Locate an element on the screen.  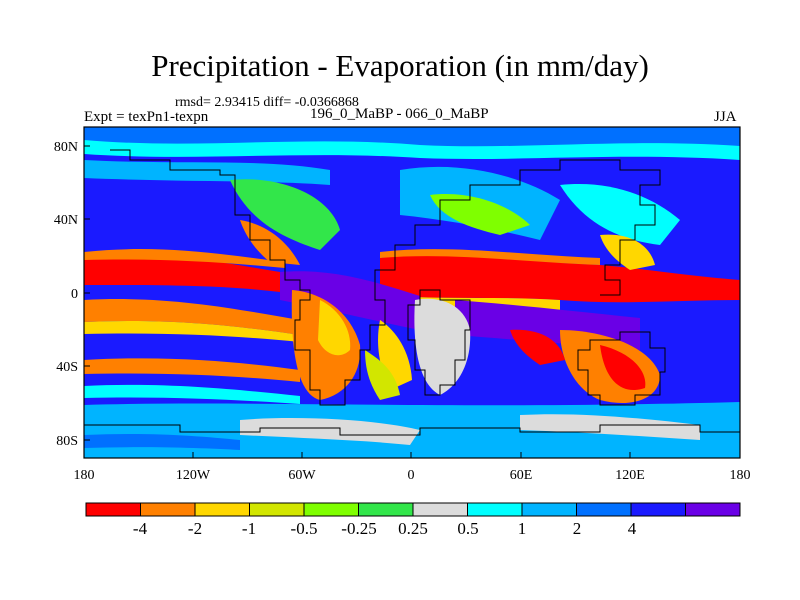
y-tick-label: 40N is located at coordinates (66, 220).